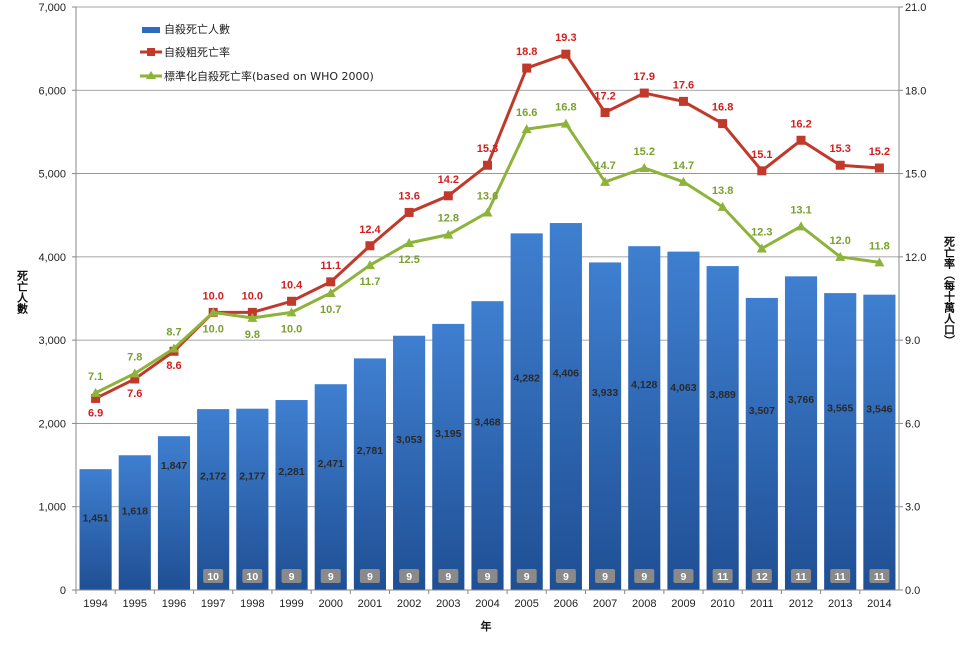 The height and width of the screenshot is (647, 964). What do you see at coordinates (151, 52) in the screenshot?
I see `legend-marker-crude` at bounding box center [151, 52].